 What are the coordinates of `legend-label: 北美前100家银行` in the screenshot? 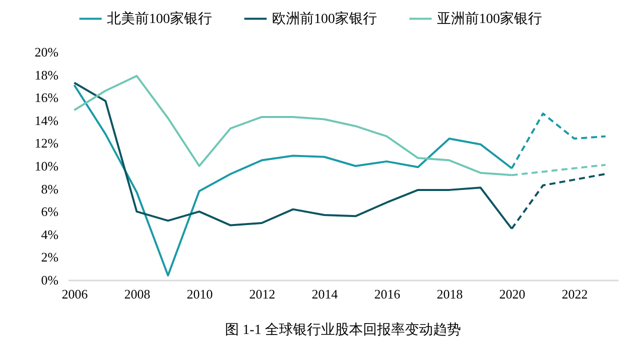 It's located at (159, 18).